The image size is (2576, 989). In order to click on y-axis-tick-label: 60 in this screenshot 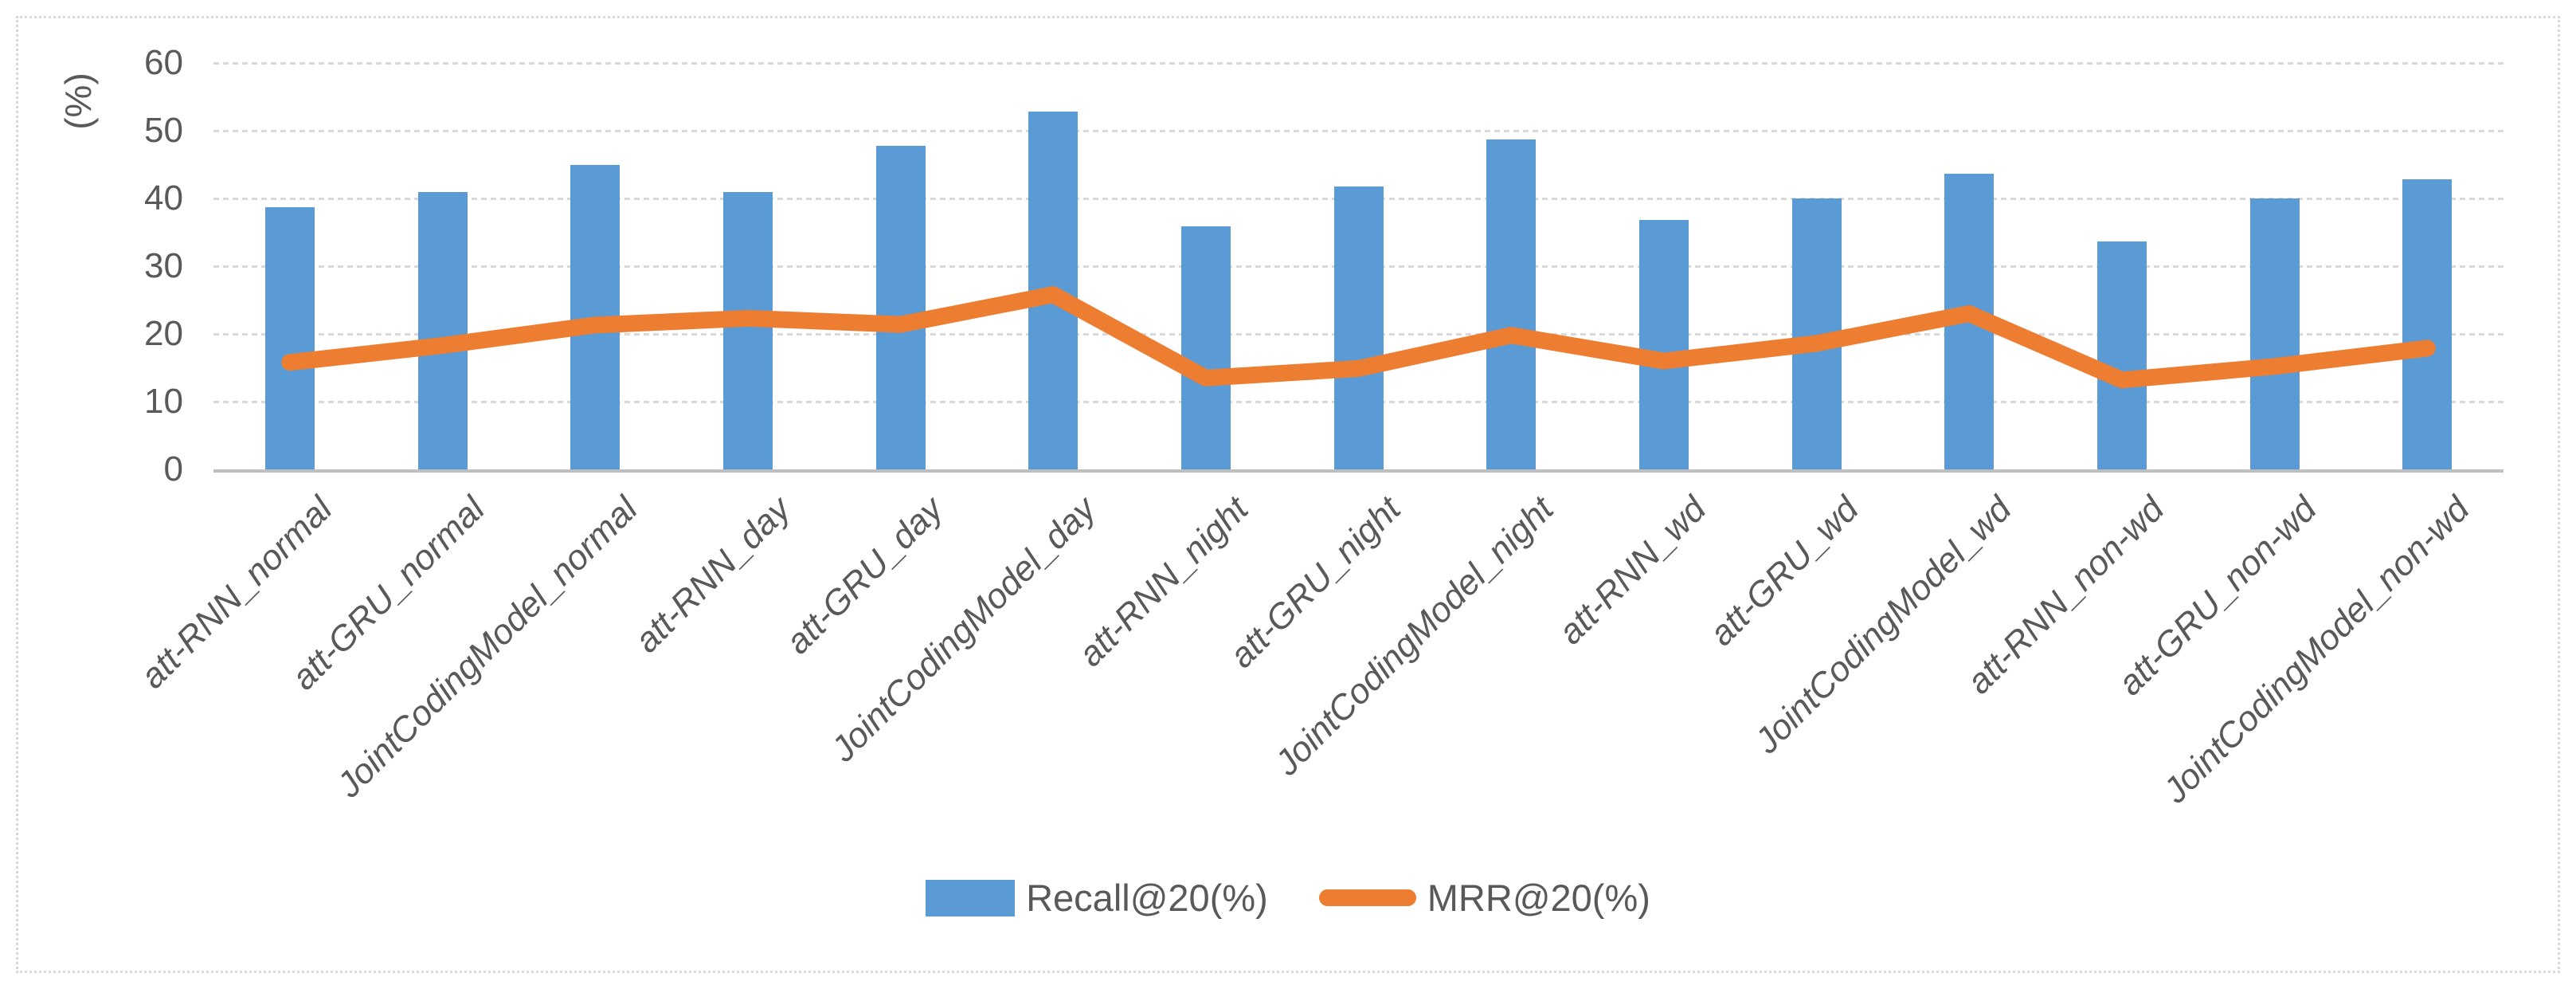, I will do `click(163, 62)`.